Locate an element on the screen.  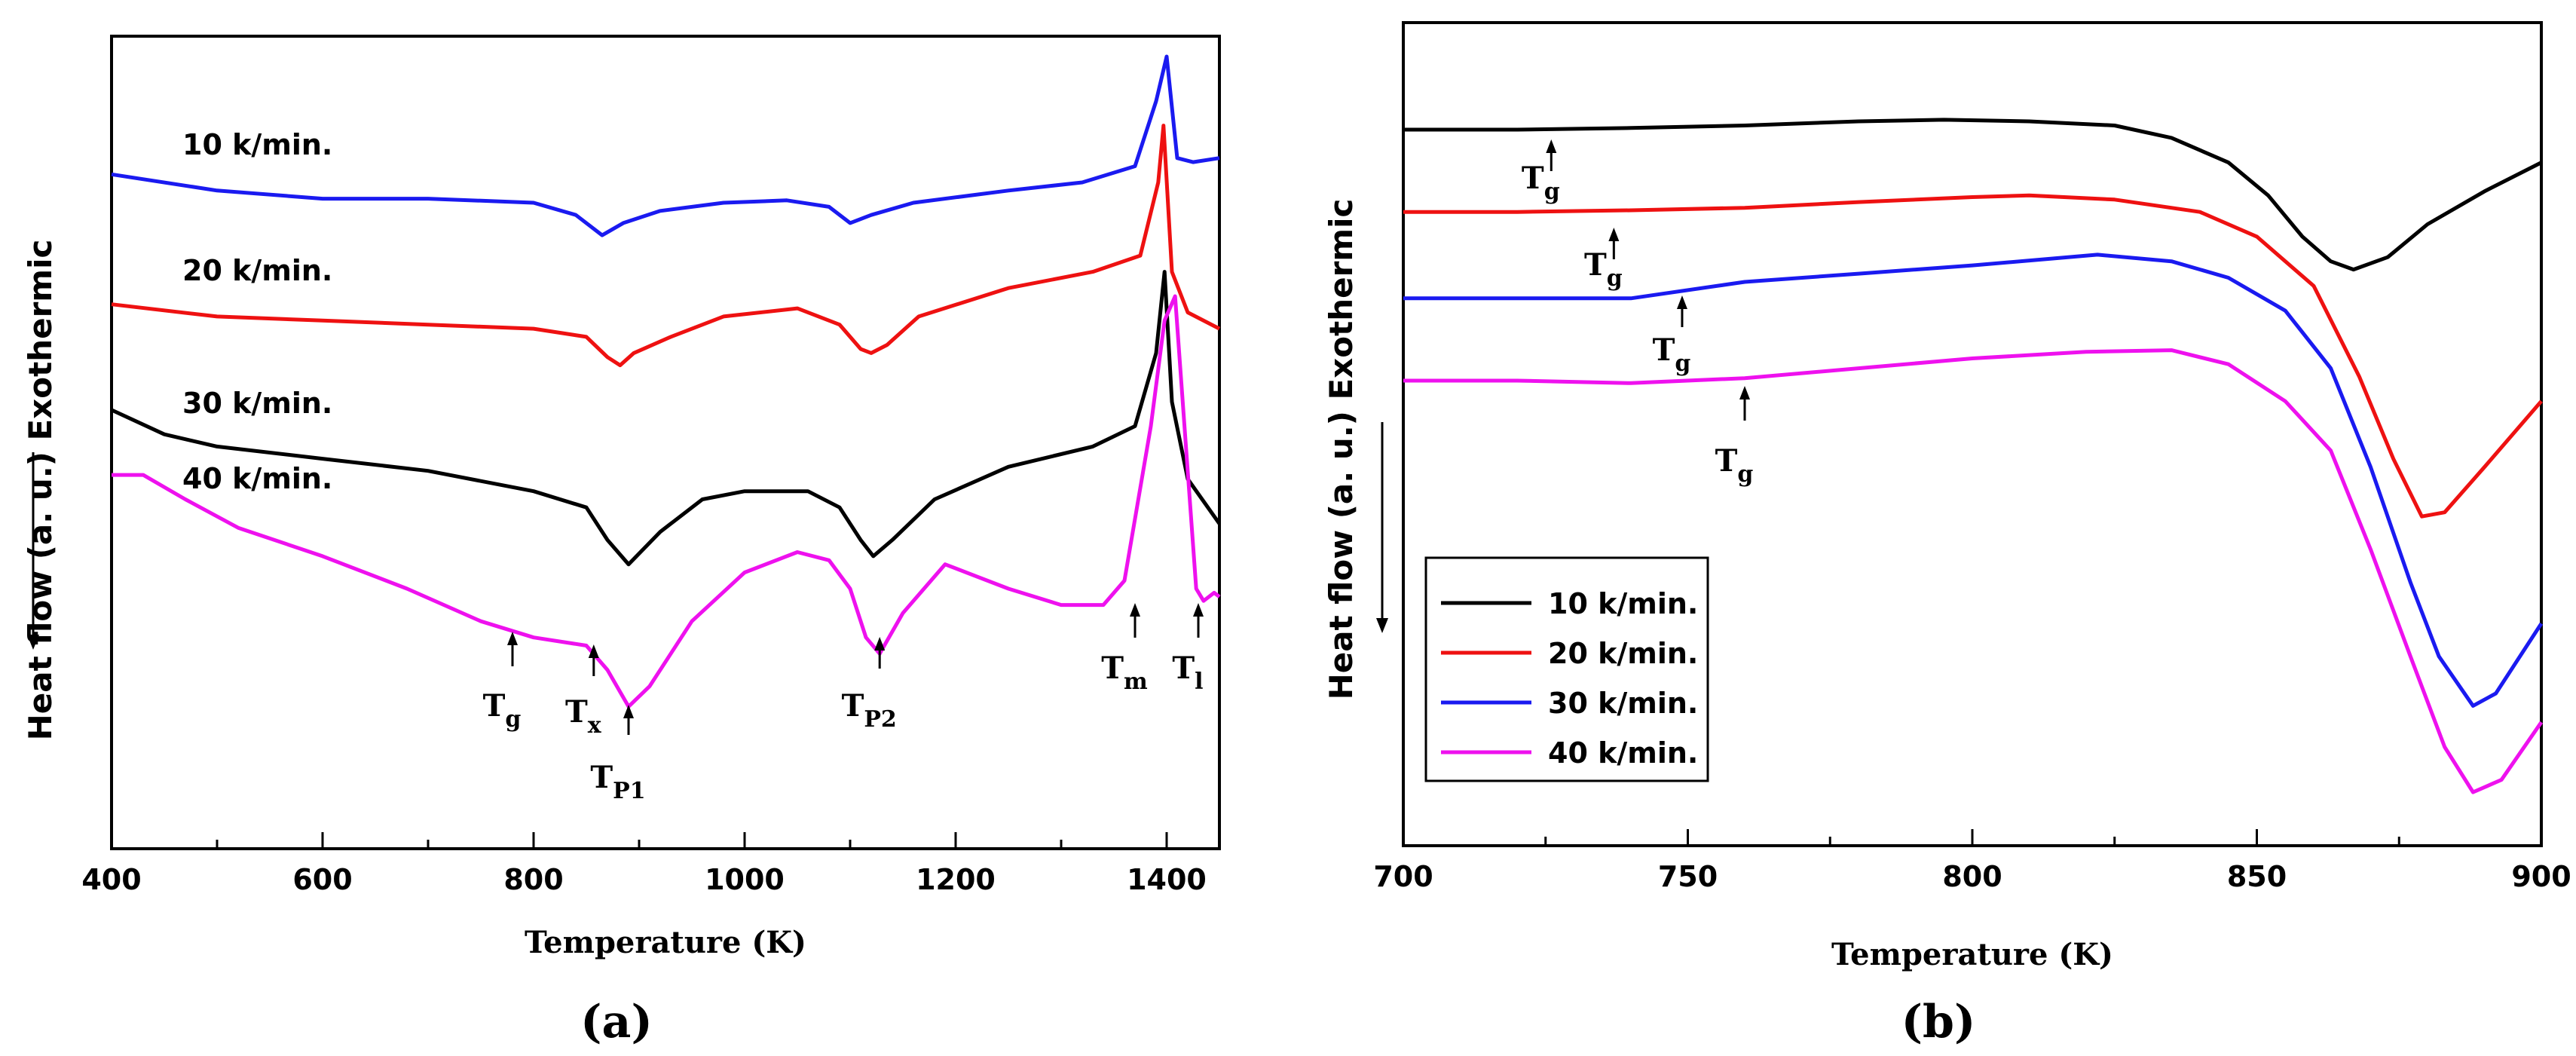
series-line-30k is located at coordinates (666, 418).